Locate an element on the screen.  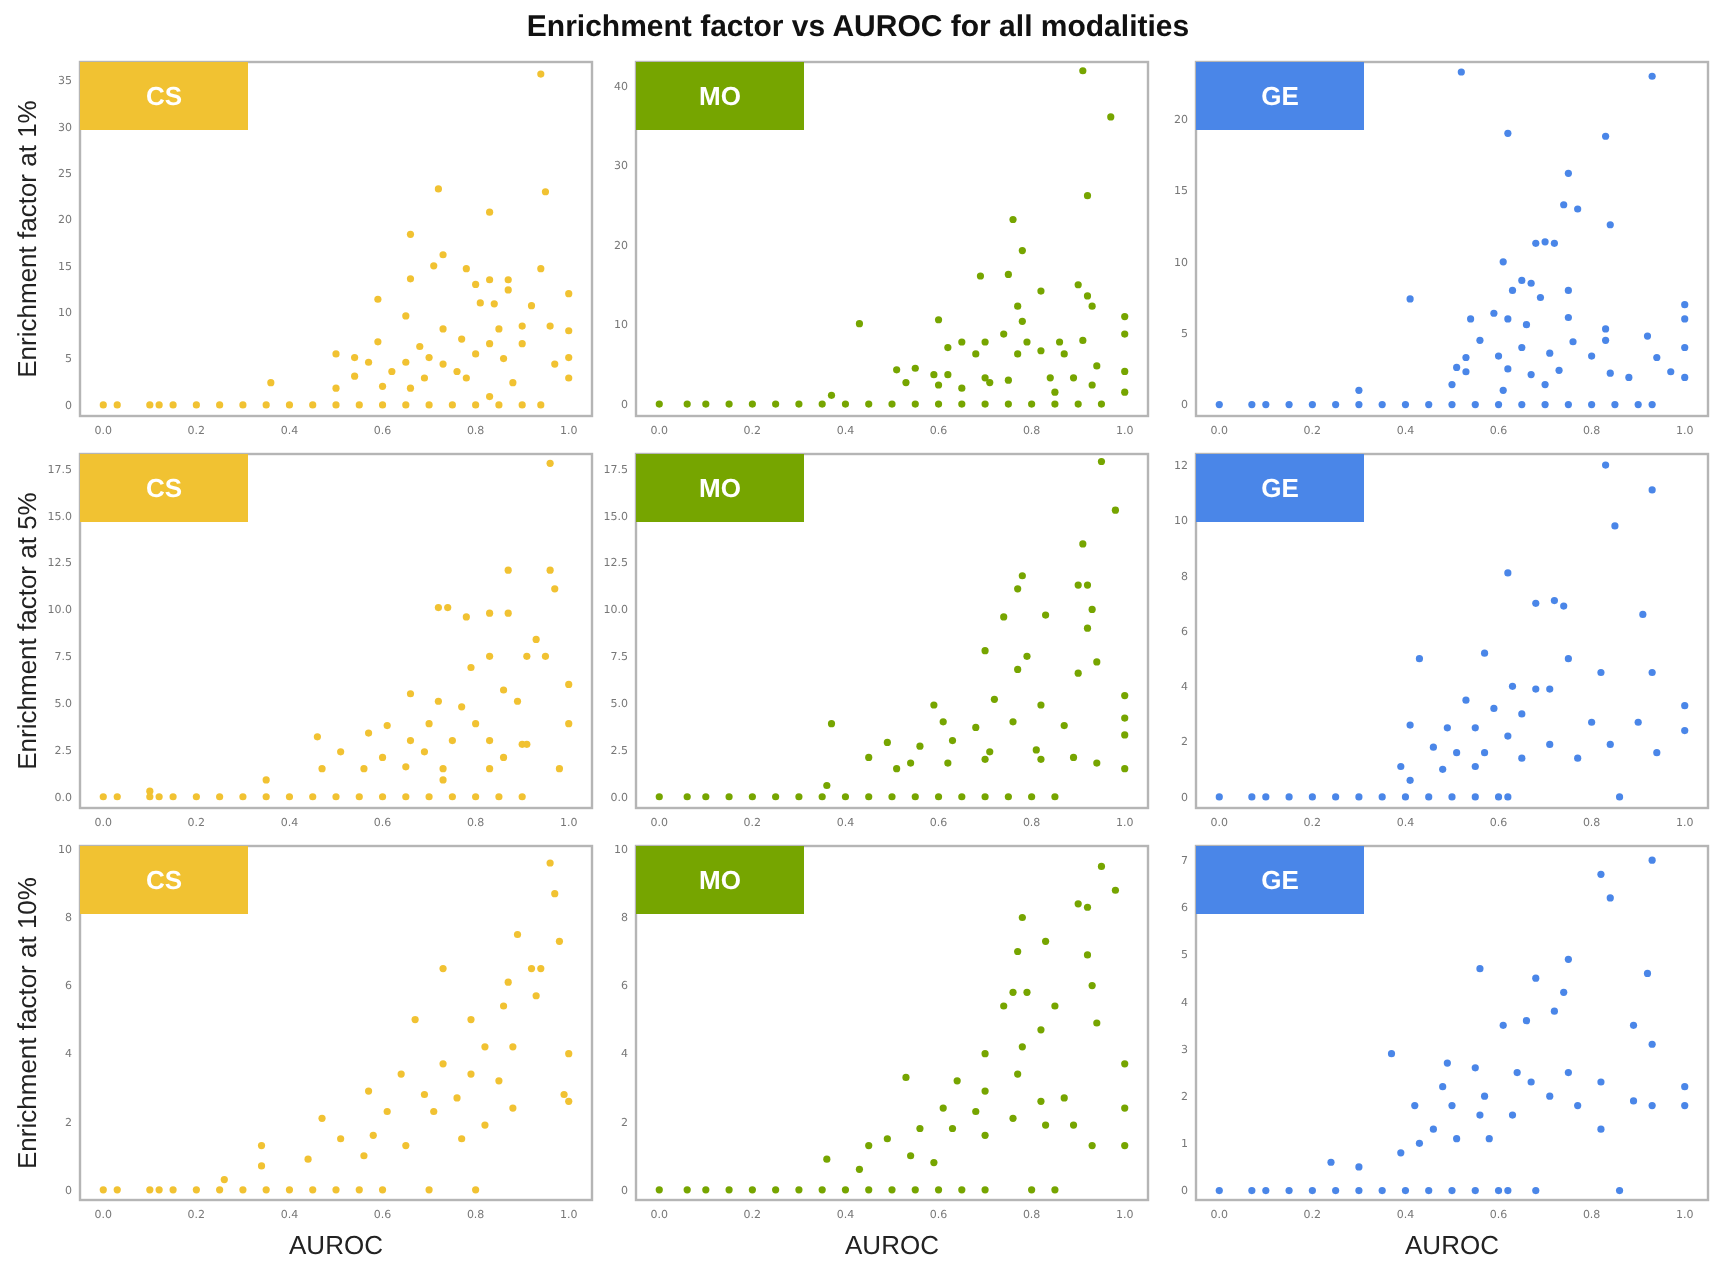
x-axis-title: AUROC is located at coordinates (892, 1245).